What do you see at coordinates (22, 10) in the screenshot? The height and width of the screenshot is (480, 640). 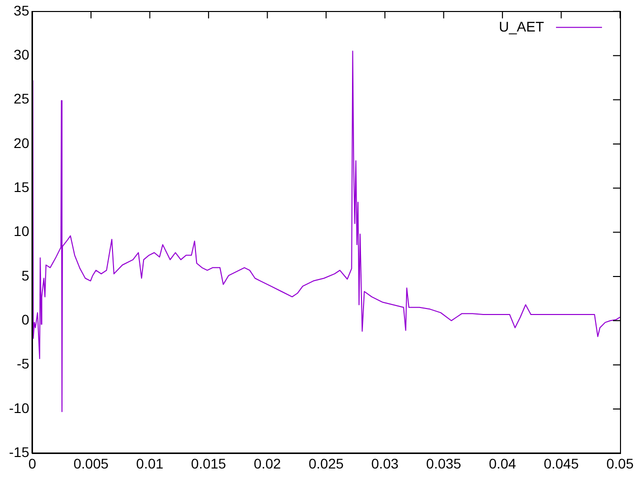 I see `y-tick-label: 35` at bounding box center [22, 10].